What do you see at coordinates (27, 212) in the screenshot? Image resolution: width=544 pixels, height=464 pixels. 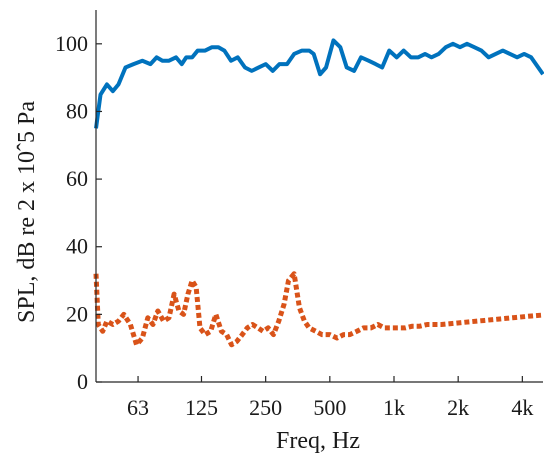 I see `y-axis-label: SPL, dB re 2 x 10ˆ5 Pa` at bounding box center [27, 212].